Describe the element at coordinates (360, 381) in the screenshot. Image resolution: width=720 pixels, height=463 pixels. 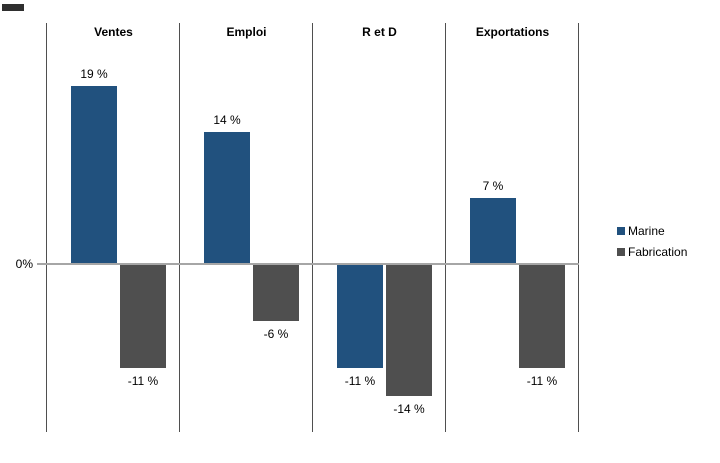
I see `bar-value-label-marine-r-et-d: -11 %` at that location.